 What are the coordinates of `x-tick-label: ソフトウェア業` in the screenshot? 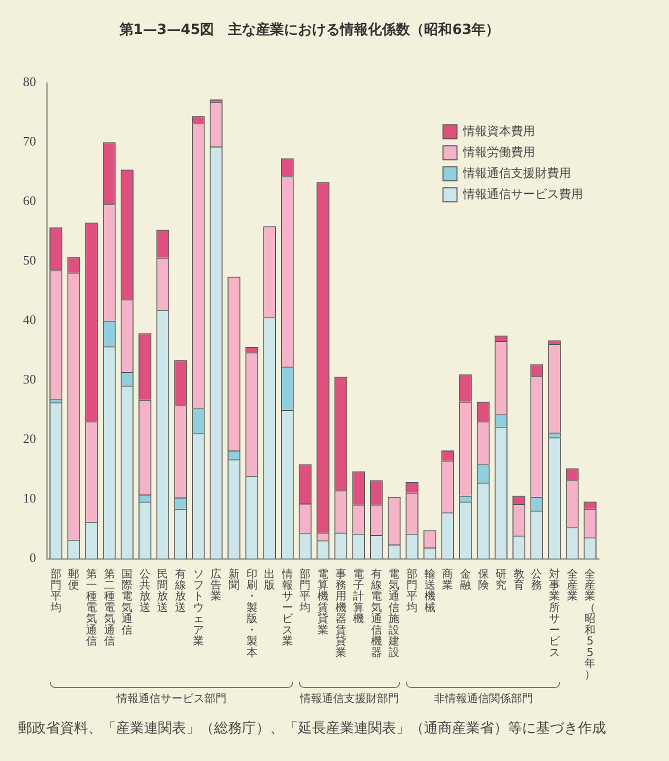 It's located at (198, 607).